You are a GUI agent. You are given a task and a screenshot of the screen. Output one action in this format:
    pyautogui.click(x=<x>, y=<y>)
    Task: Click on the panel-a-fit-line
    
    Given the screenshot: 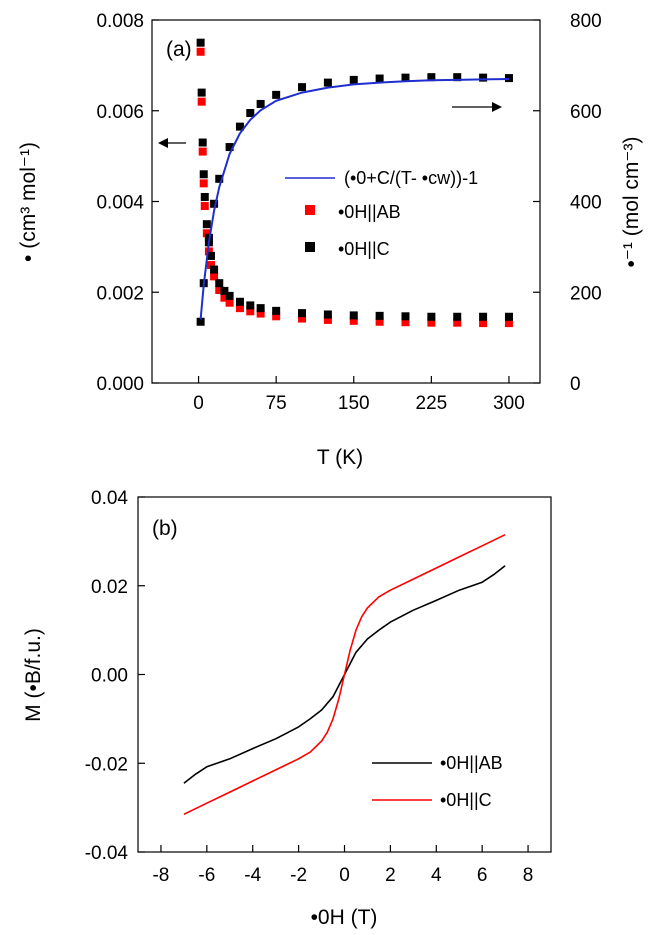 What is the action you would take?
    pyautogui.click(x=354, y=199)
    